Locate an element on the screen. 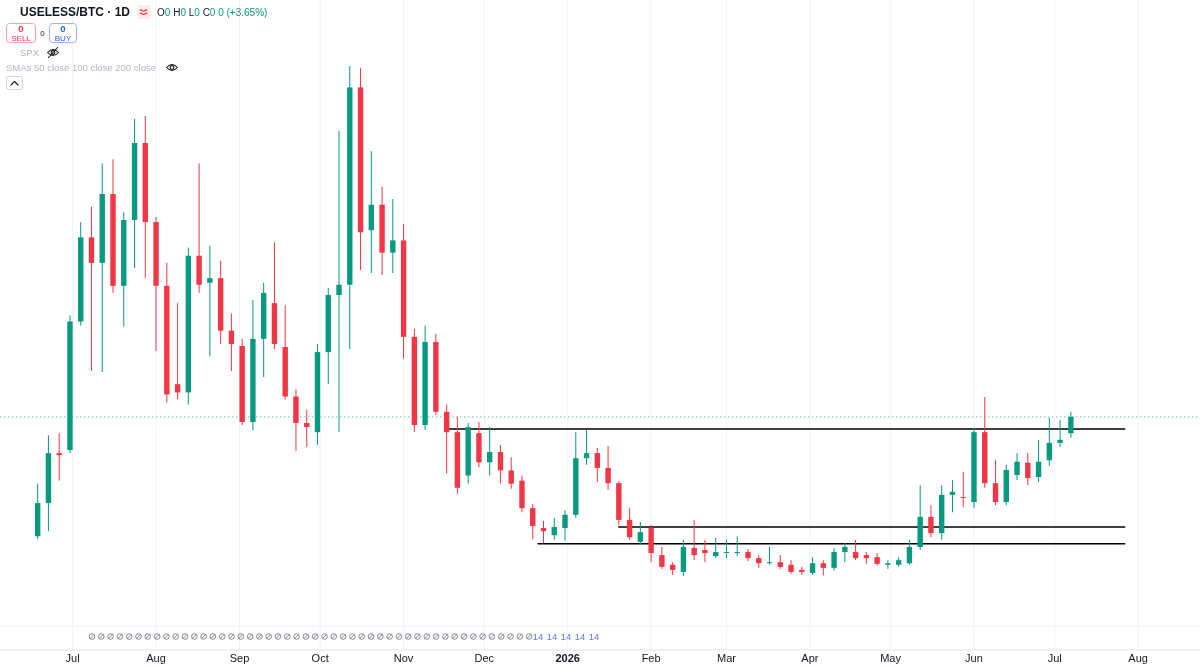 This screenshot has height=666, width=1200. text: BUY is located at coordinates (63, 38).